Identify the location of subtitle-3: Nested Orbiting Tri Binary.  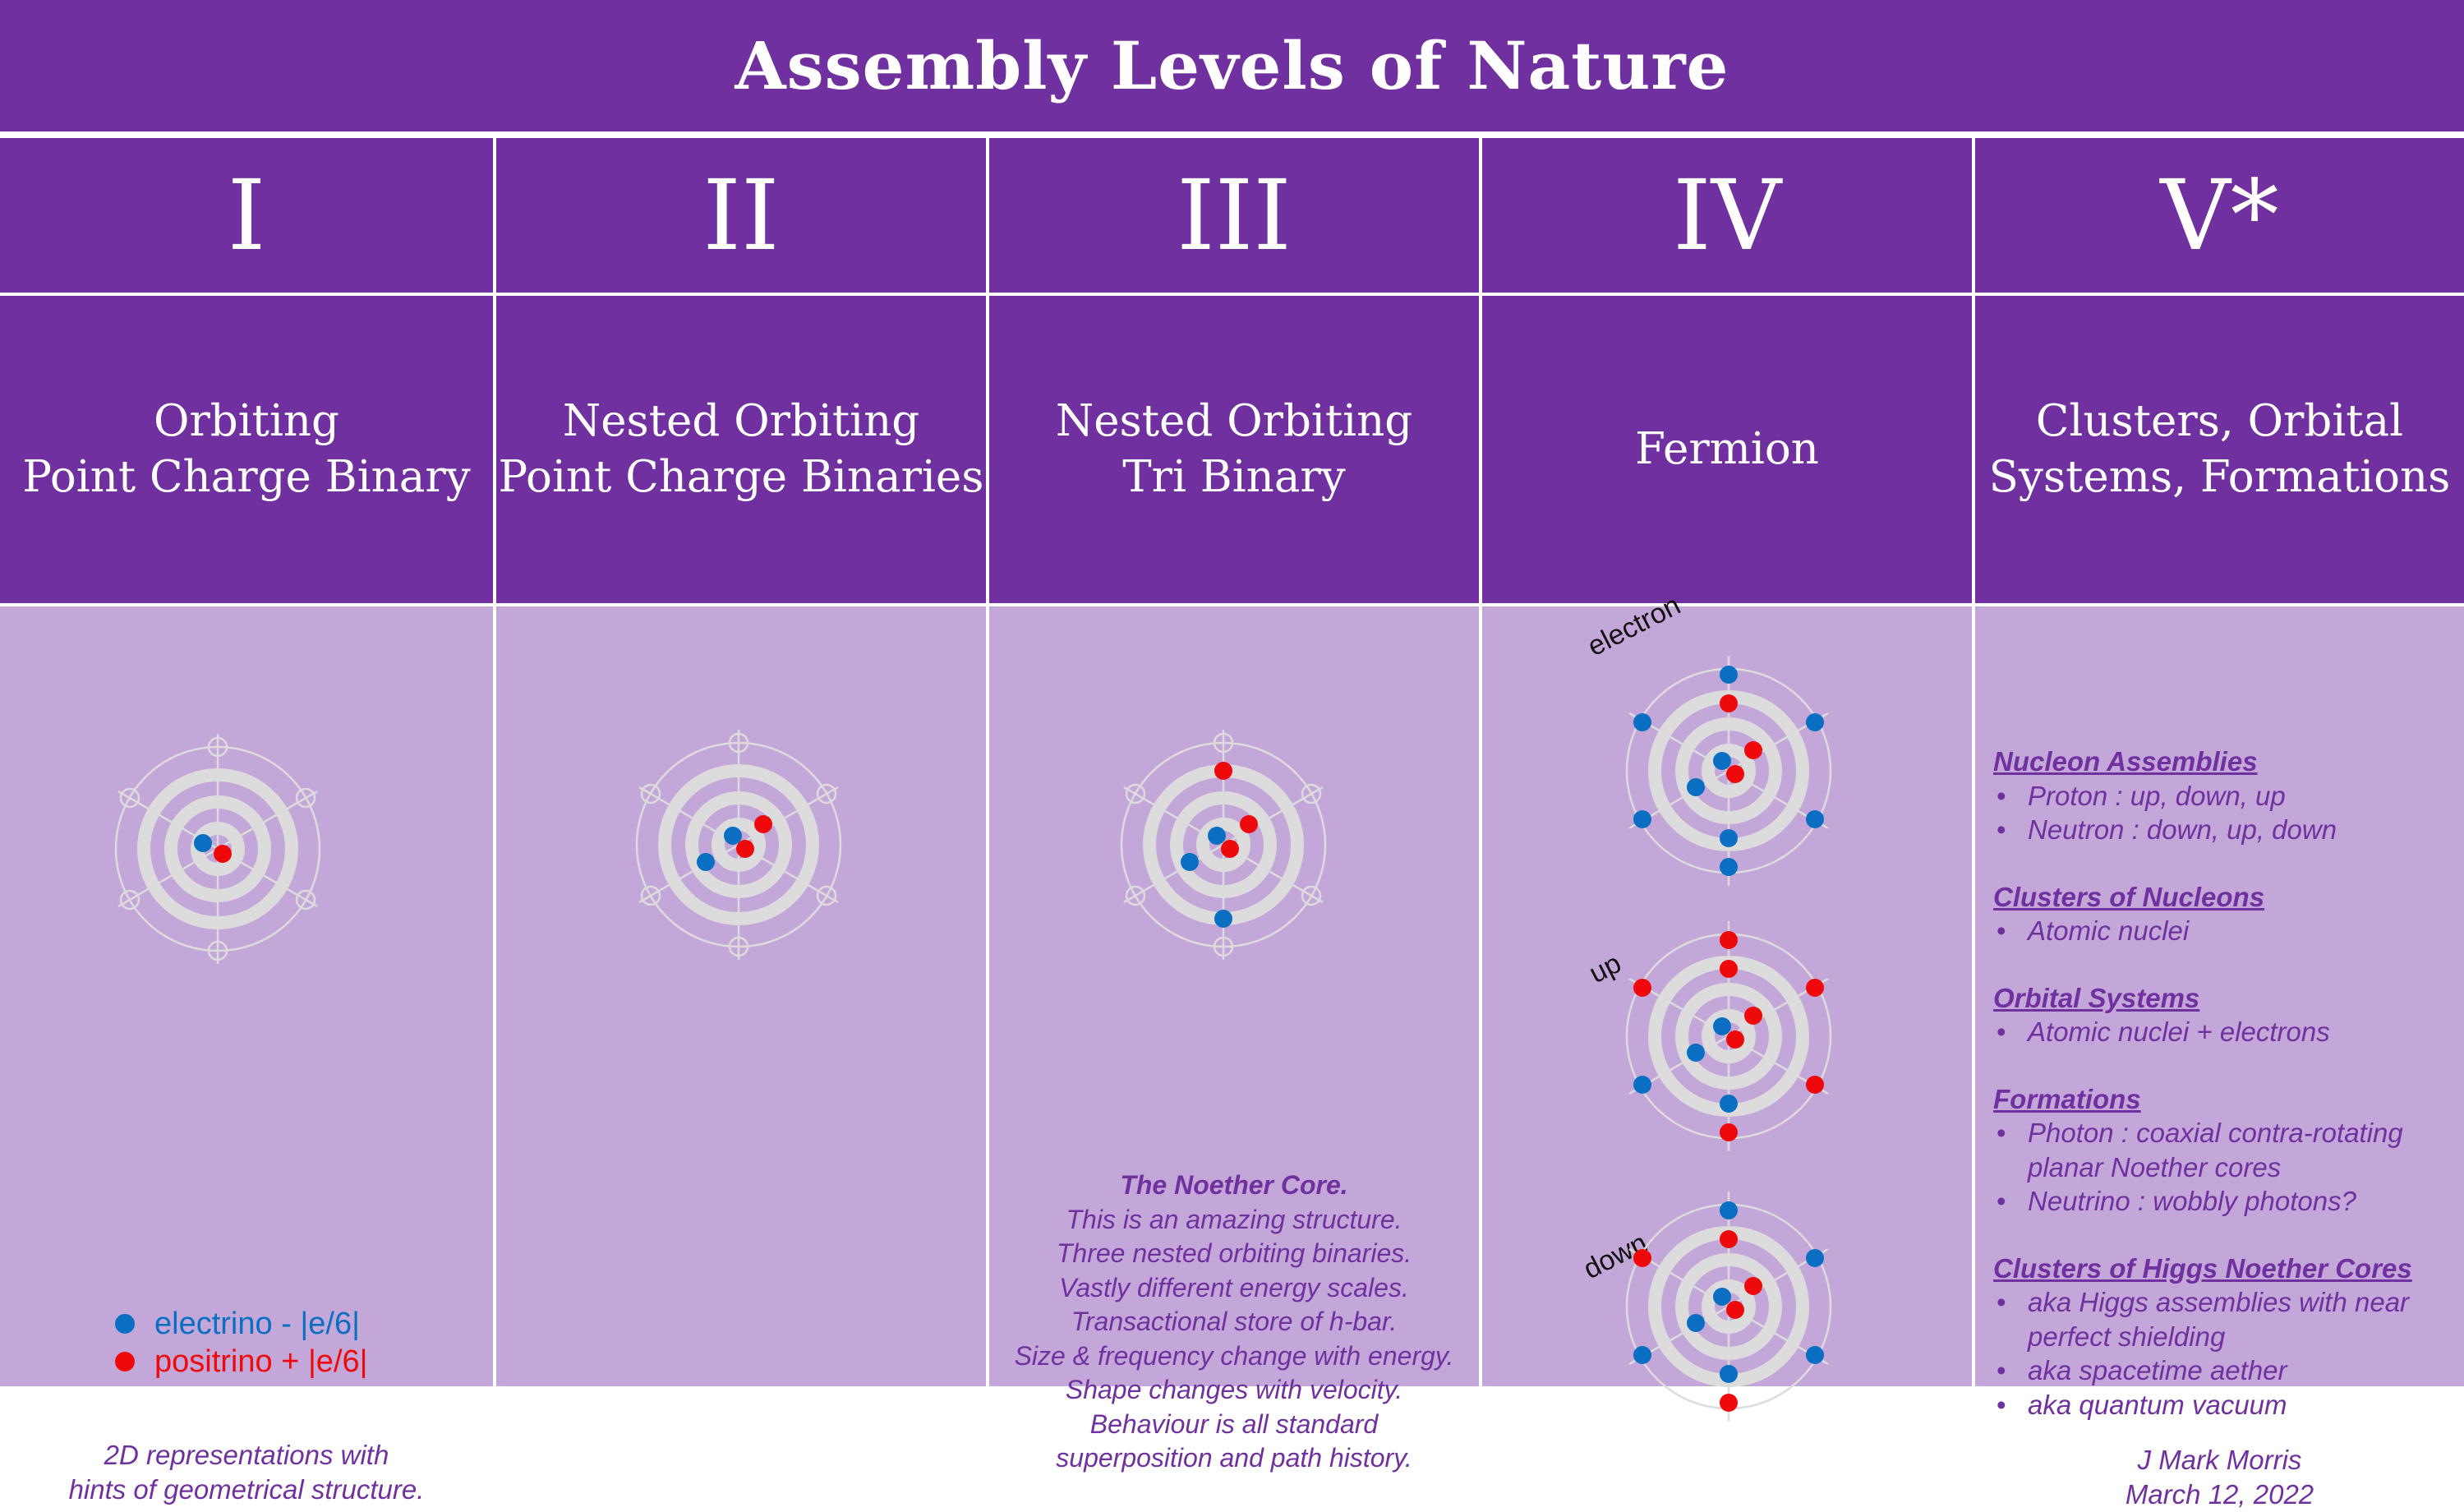
(1234, 450).